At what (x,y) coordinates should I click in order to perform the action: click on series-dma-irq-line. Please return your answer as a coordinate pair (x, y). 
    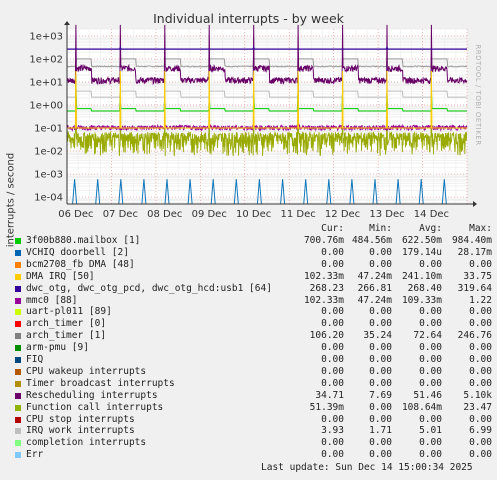
    Looking at the image, I should click on (267, 99).